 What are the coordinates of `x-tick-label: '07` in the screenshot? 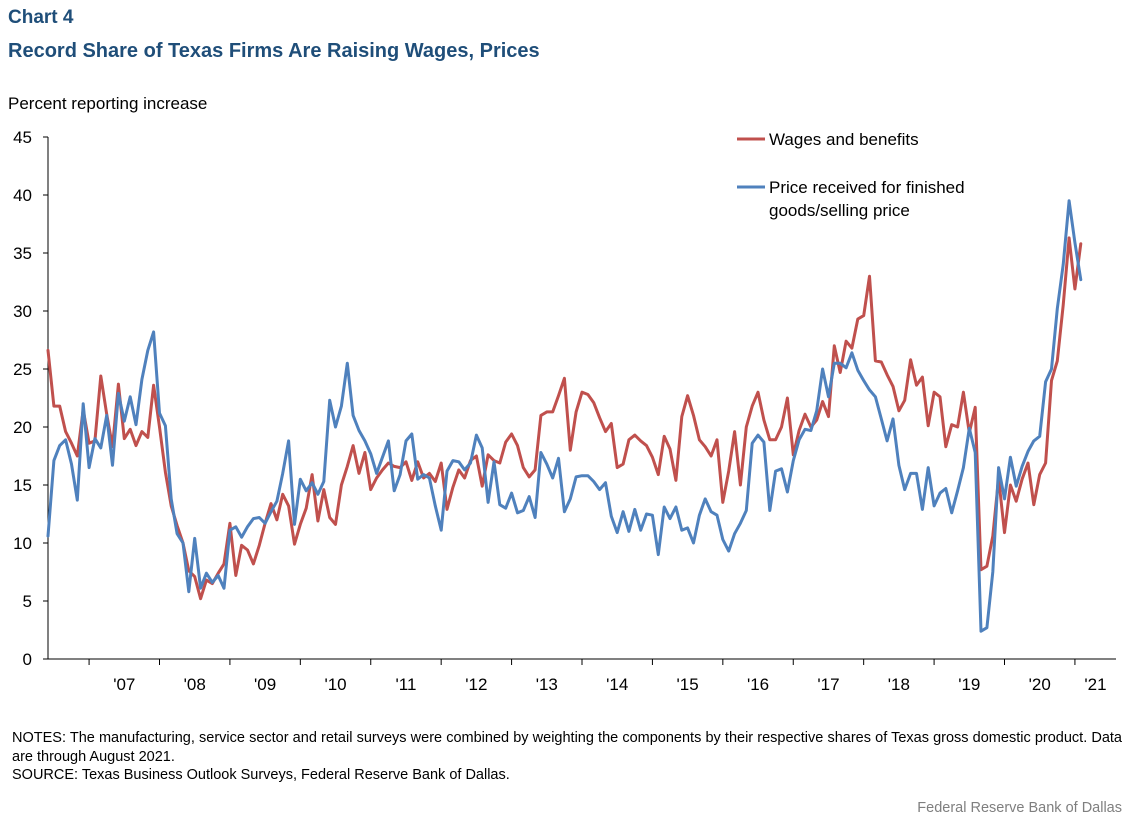 It's located at (124, 684).